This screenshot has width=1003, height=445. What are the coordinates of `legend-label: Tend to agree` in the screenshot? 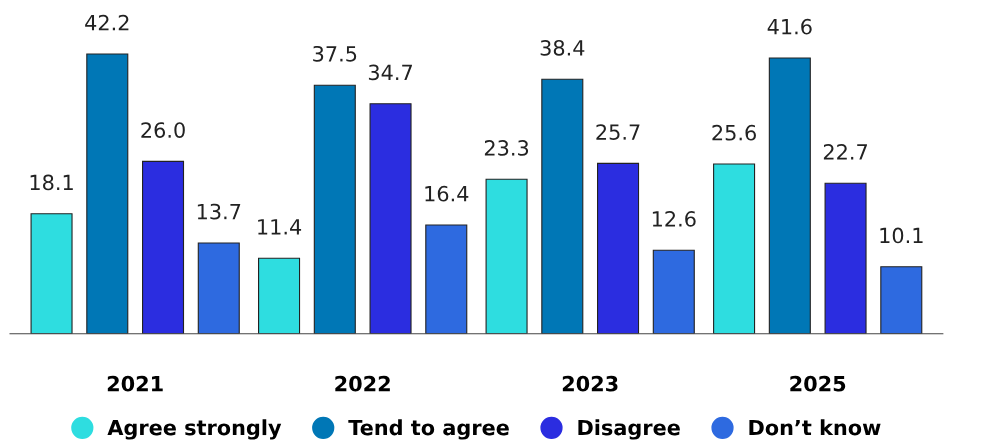 It's located at (428, 429).